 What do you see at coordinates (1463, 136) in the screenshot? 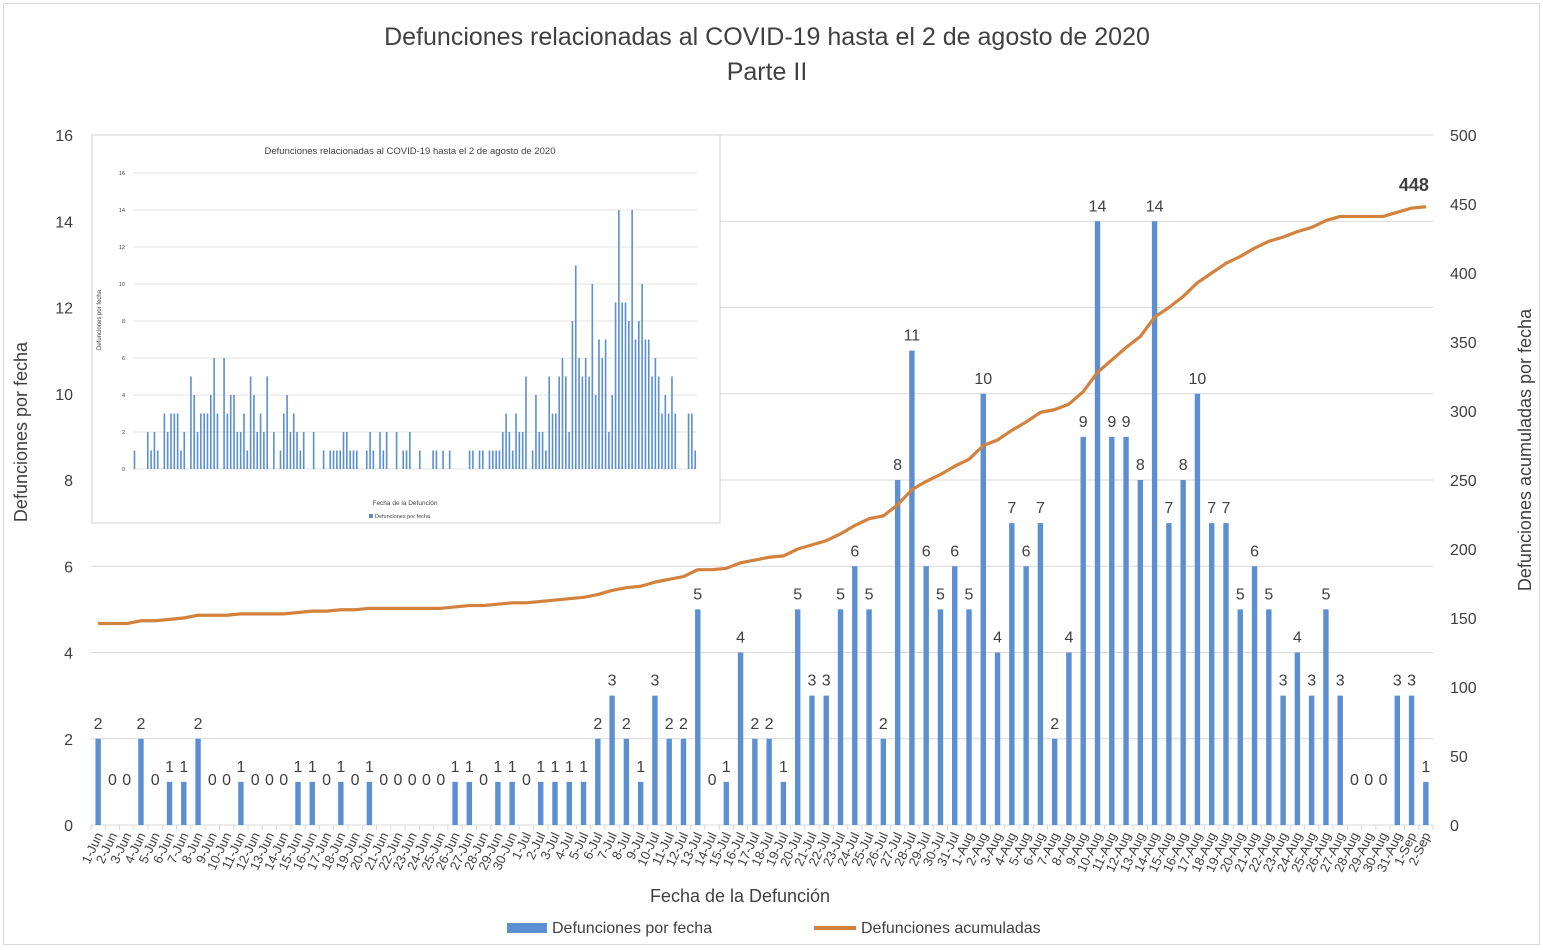
I see `y2-tick-label: 500` at bounding box center [1463, 136].